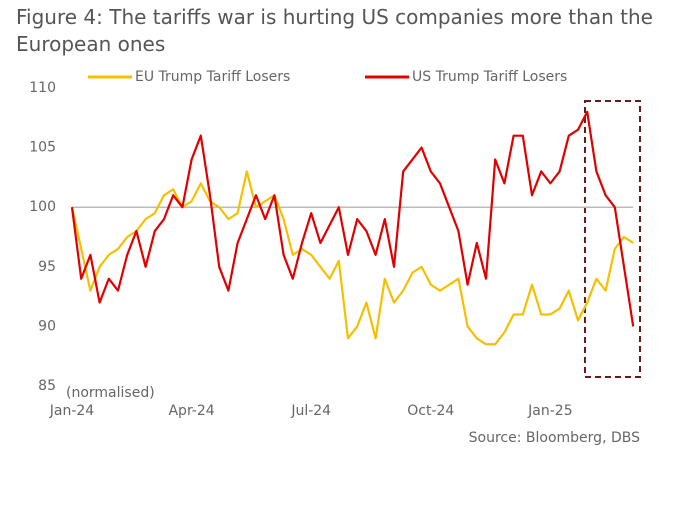 The width and height of the screenshot is (681, 505). I want to click on x-tick-label: Apr-24, so click(191, 411).